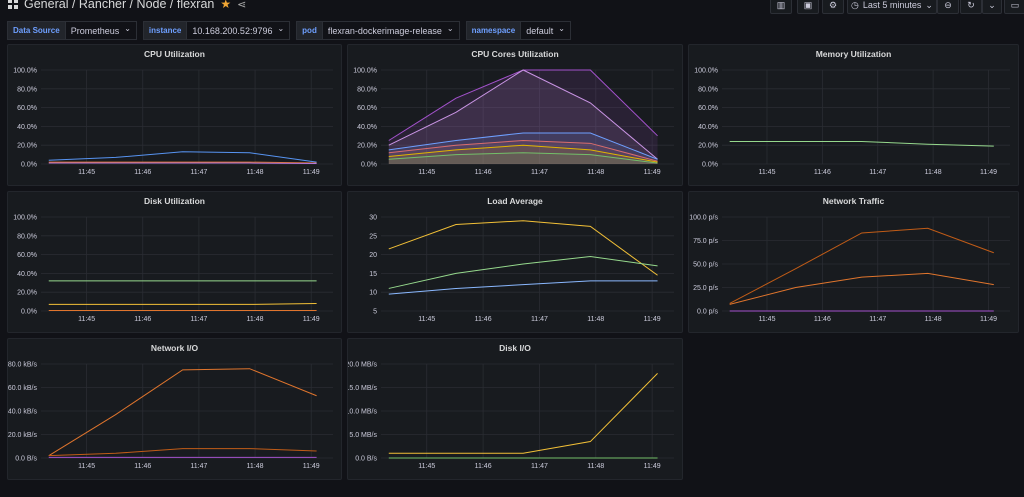  I want to click on add-panel-icon: ▥, so click(781, 7).